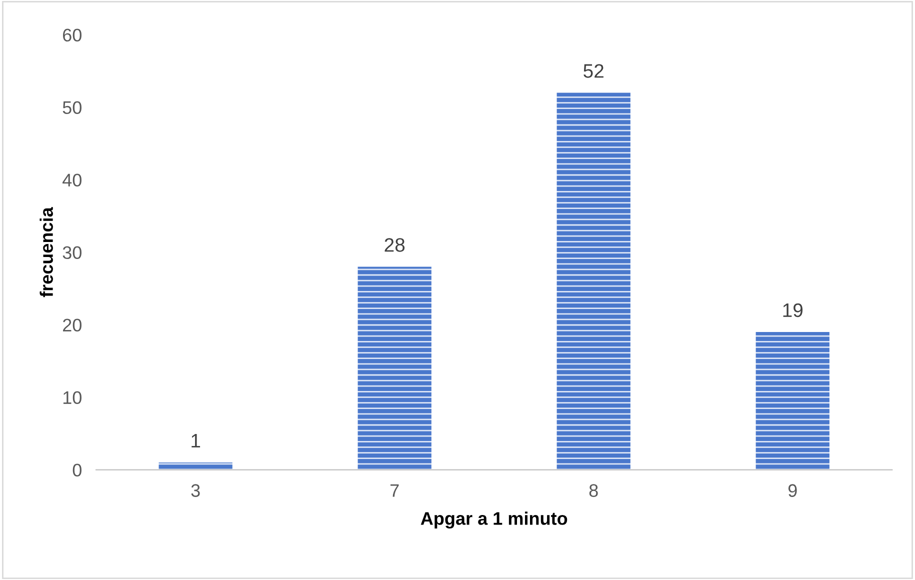 The image size is (915, 580). Describe the element at coordinates (494, 520) in the screenshot. I see `x-axis-title: Apgar a 1 minuto` at that location.